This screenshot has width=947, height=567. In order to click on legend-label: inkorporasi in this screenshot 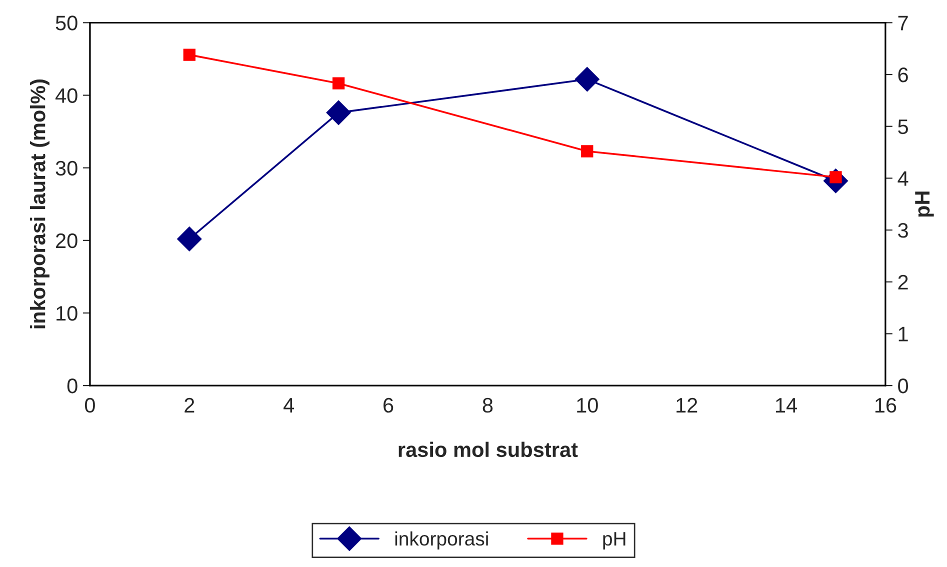, I will do `click(441, 540)`.